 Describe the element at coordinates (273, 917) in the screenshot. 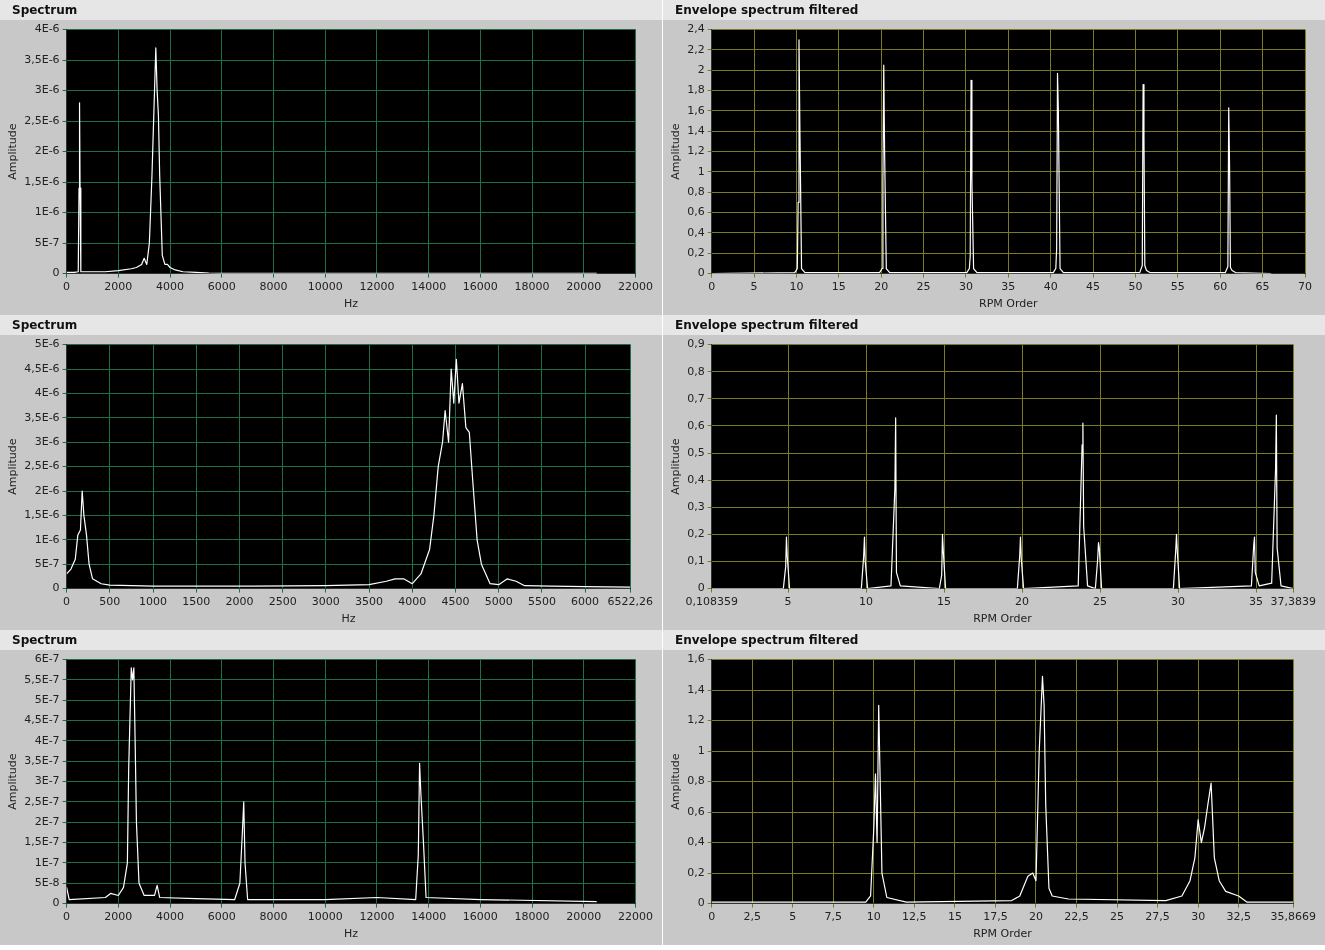

I see `x-tick-label: 8000` at that location.